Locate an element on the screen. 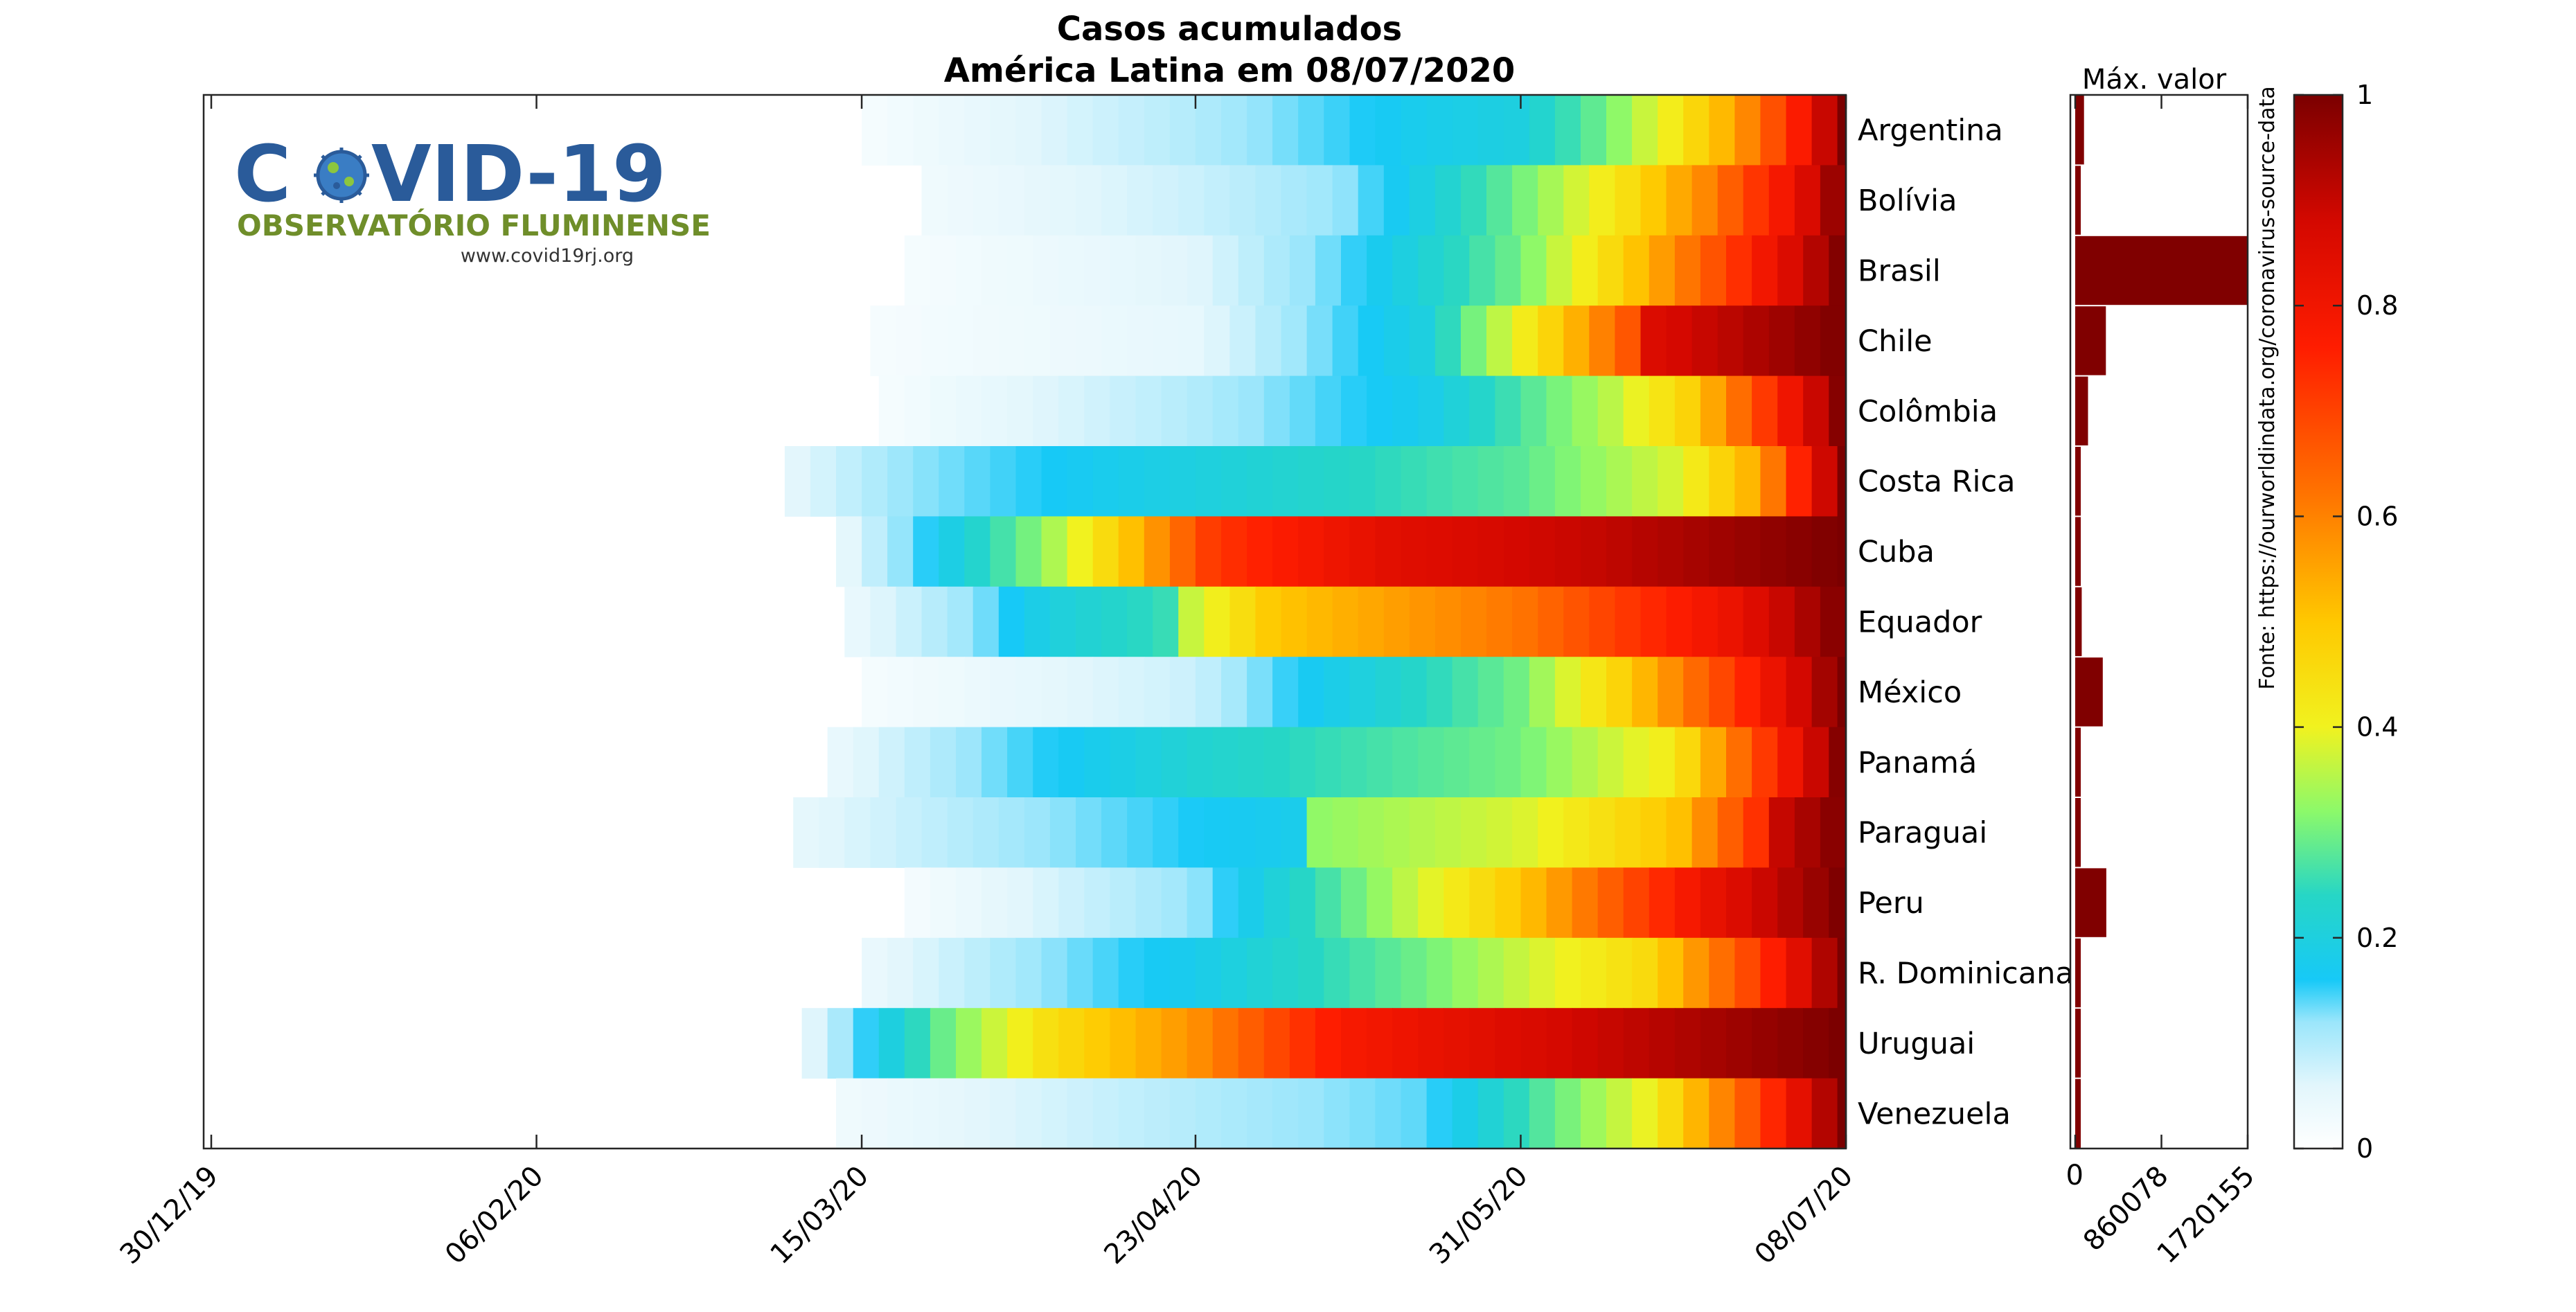 The image size is (2576, 1312). country-label: Cuba is located at coordinates (1896, 552).